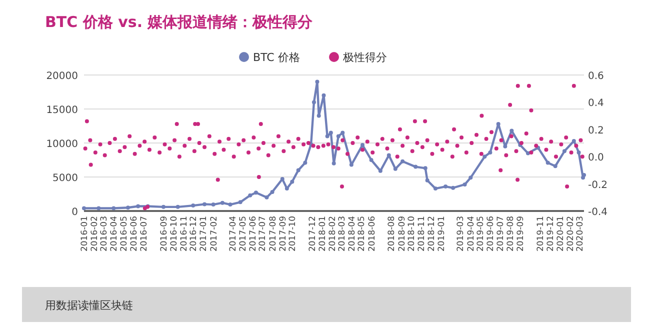  Describe the element at coordinates (184, 234) in the screenshot. I see `x-tick-label: 2016-11` at that location.